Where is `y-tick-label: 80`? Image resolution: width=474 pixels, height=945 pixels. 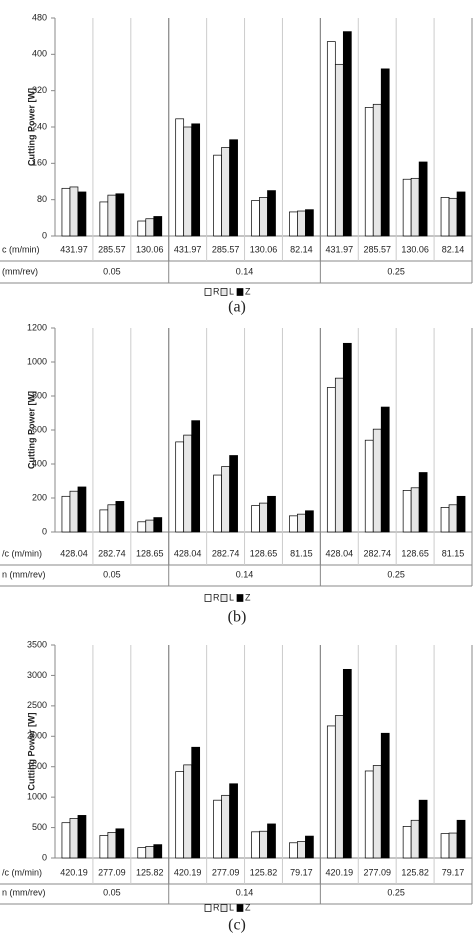 y-tick-label: 80 is located at coordinates (42, 199).